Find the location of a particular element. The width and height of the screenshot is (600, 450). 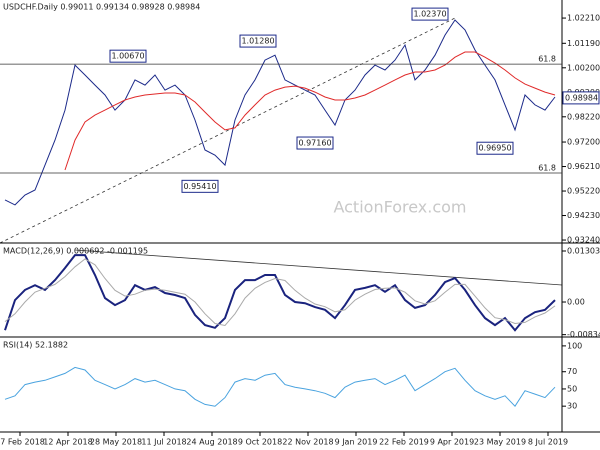

annotation-label: 1.02370 is located at coordinates (429, 14).